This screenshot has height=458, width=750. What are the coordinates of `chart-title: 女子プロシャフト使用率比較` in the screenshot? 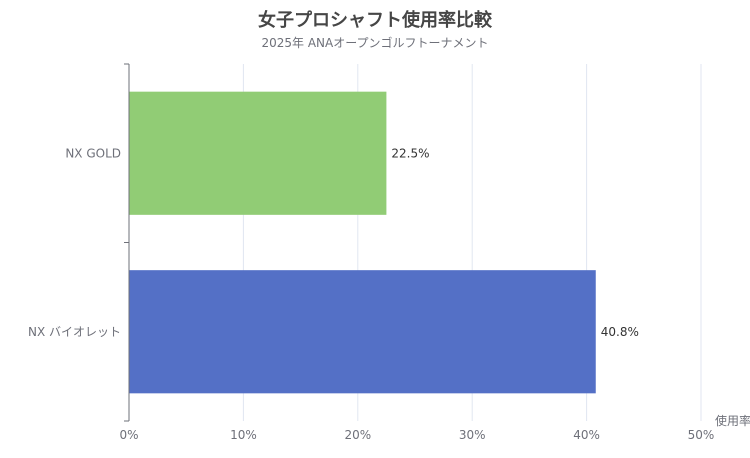 It's located at (375, 20).